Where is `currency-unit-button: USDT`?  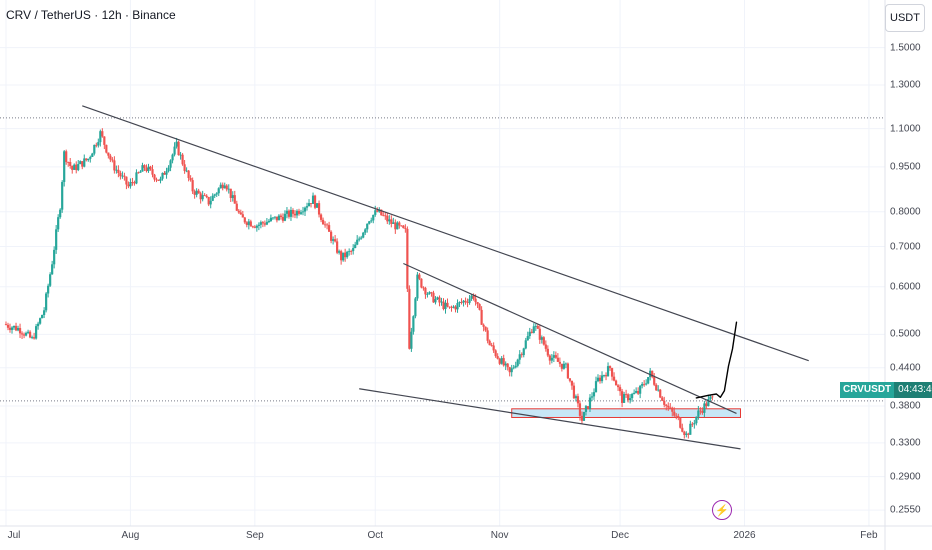 currency-unit-button: USDT is located at coordinates (905, 18).